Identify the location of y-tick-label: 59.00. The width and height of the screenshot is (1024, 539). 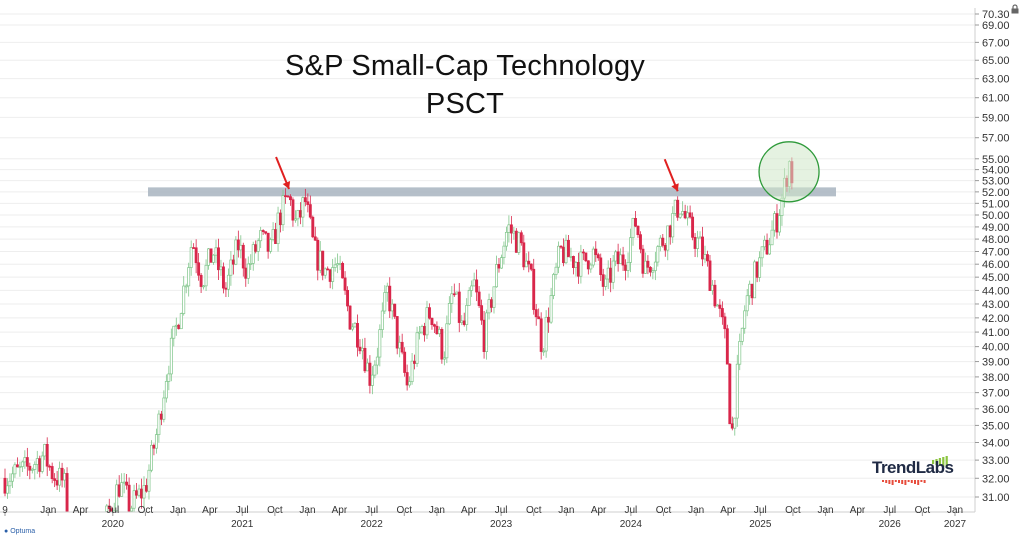
(996, 118).